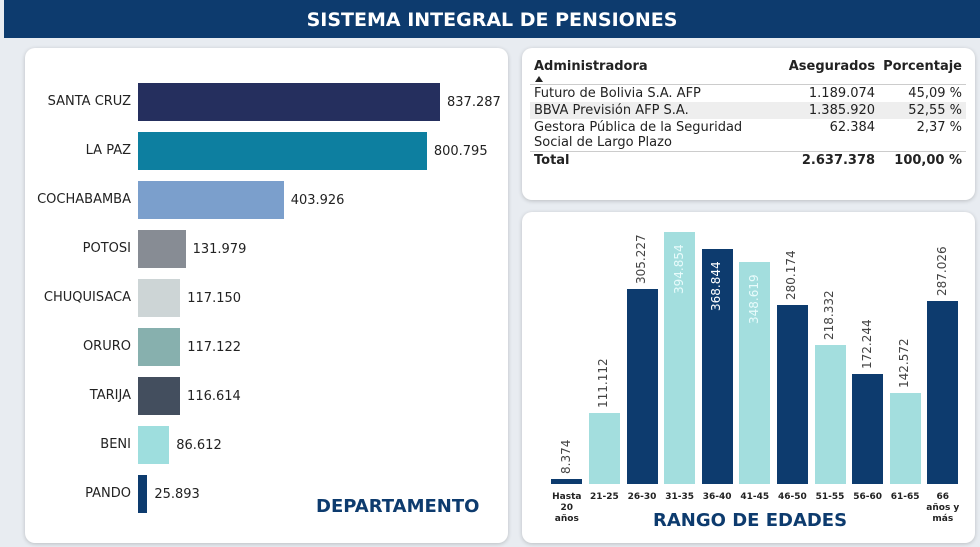  What do you see at coordinates (717, 497) in the screenshot?
I see `x-tick-label: 36-40` at bounding box center [717, 497].